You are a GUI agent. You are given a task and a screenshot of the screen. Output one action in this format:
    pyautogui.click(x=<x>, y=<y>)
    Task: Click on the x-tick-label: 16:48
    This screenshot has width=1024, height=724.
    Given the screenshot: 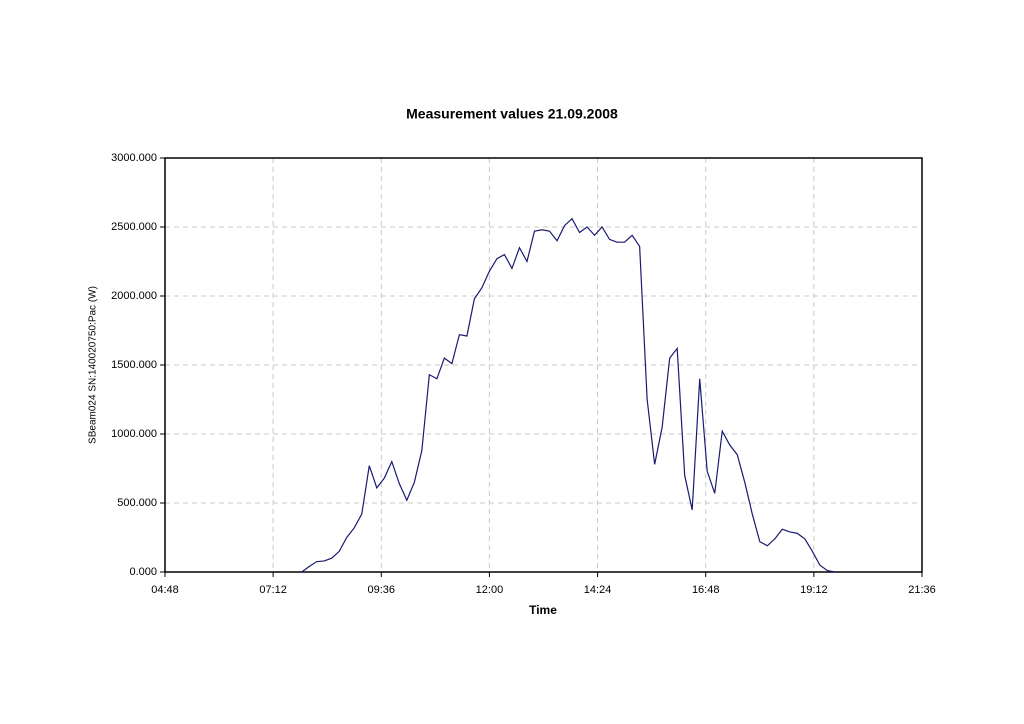 What is the action you would take?
    pyautogui.click(x=706, y=590)
    